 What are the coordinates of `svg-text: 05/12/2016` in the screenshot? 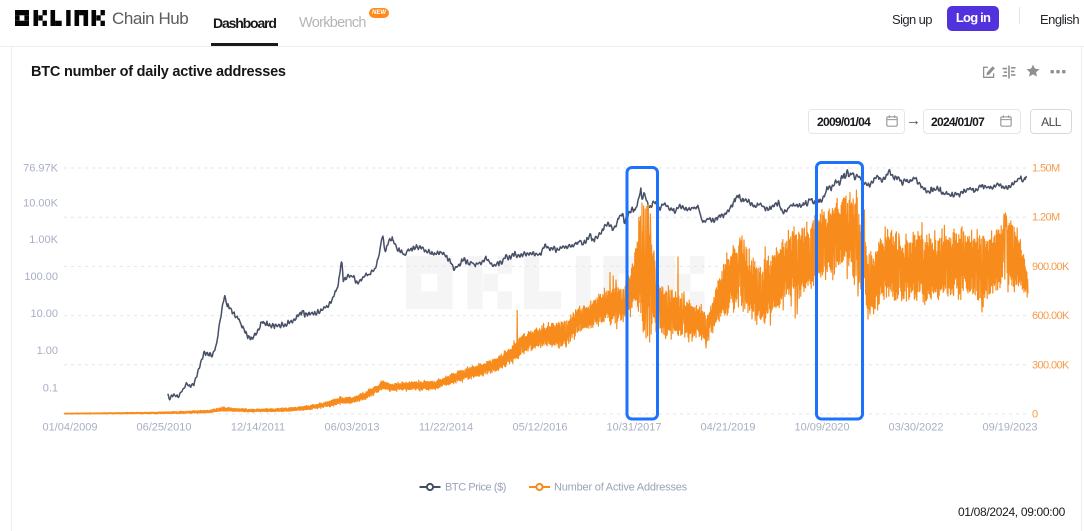 It's located at (539, 428).